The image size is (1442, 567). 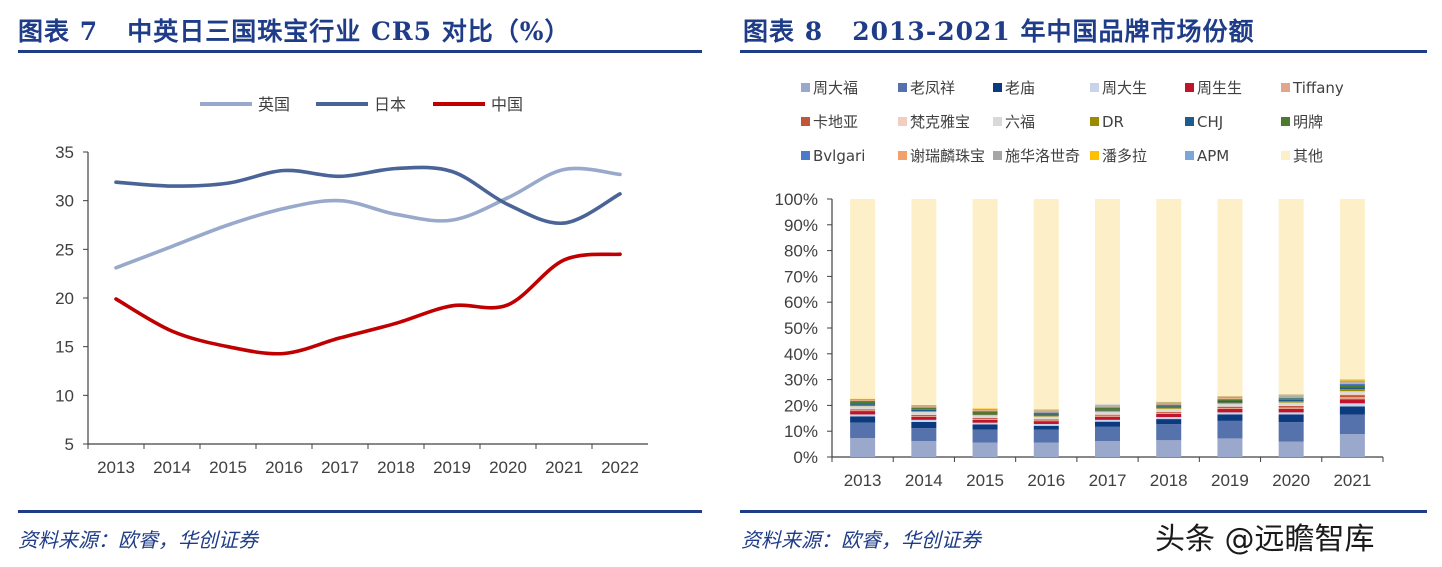 I want to click on y-tick-label-60: 60%, so click(x=801, y=302).